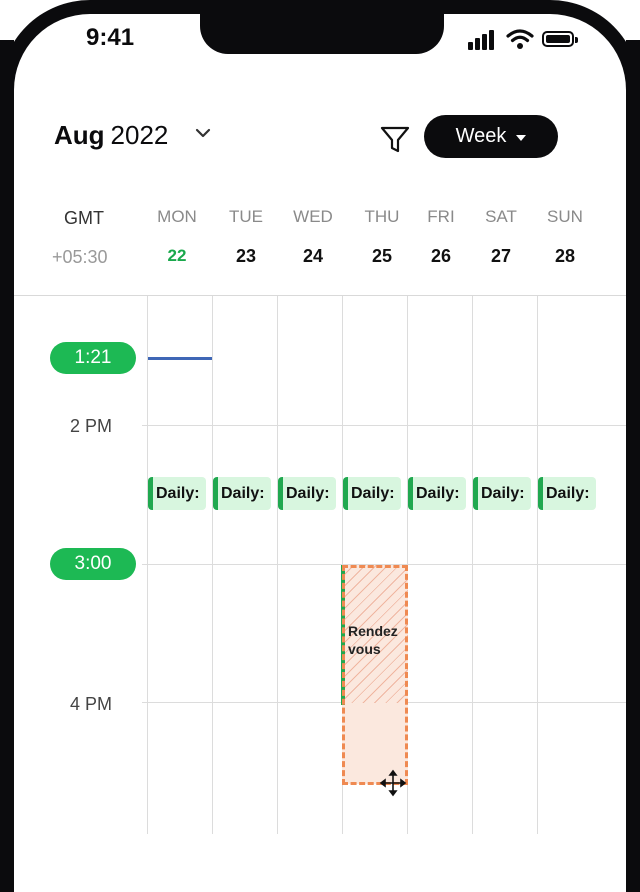 This screenshot has width=640, height=892. What do you see at coordinates (180, 358) in the screenshot?
I see `current-time-indicator` at bounding box center [180, 358].